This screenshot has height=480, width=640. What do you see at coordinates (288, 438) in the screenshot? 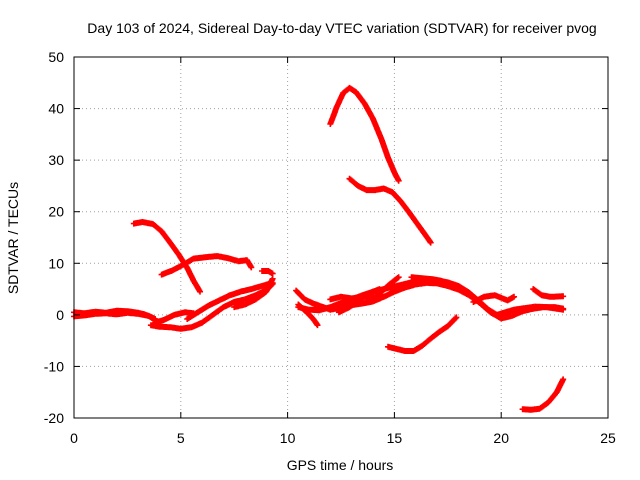
I see `x-tick-label: 10` at bounding box center [288, 438].